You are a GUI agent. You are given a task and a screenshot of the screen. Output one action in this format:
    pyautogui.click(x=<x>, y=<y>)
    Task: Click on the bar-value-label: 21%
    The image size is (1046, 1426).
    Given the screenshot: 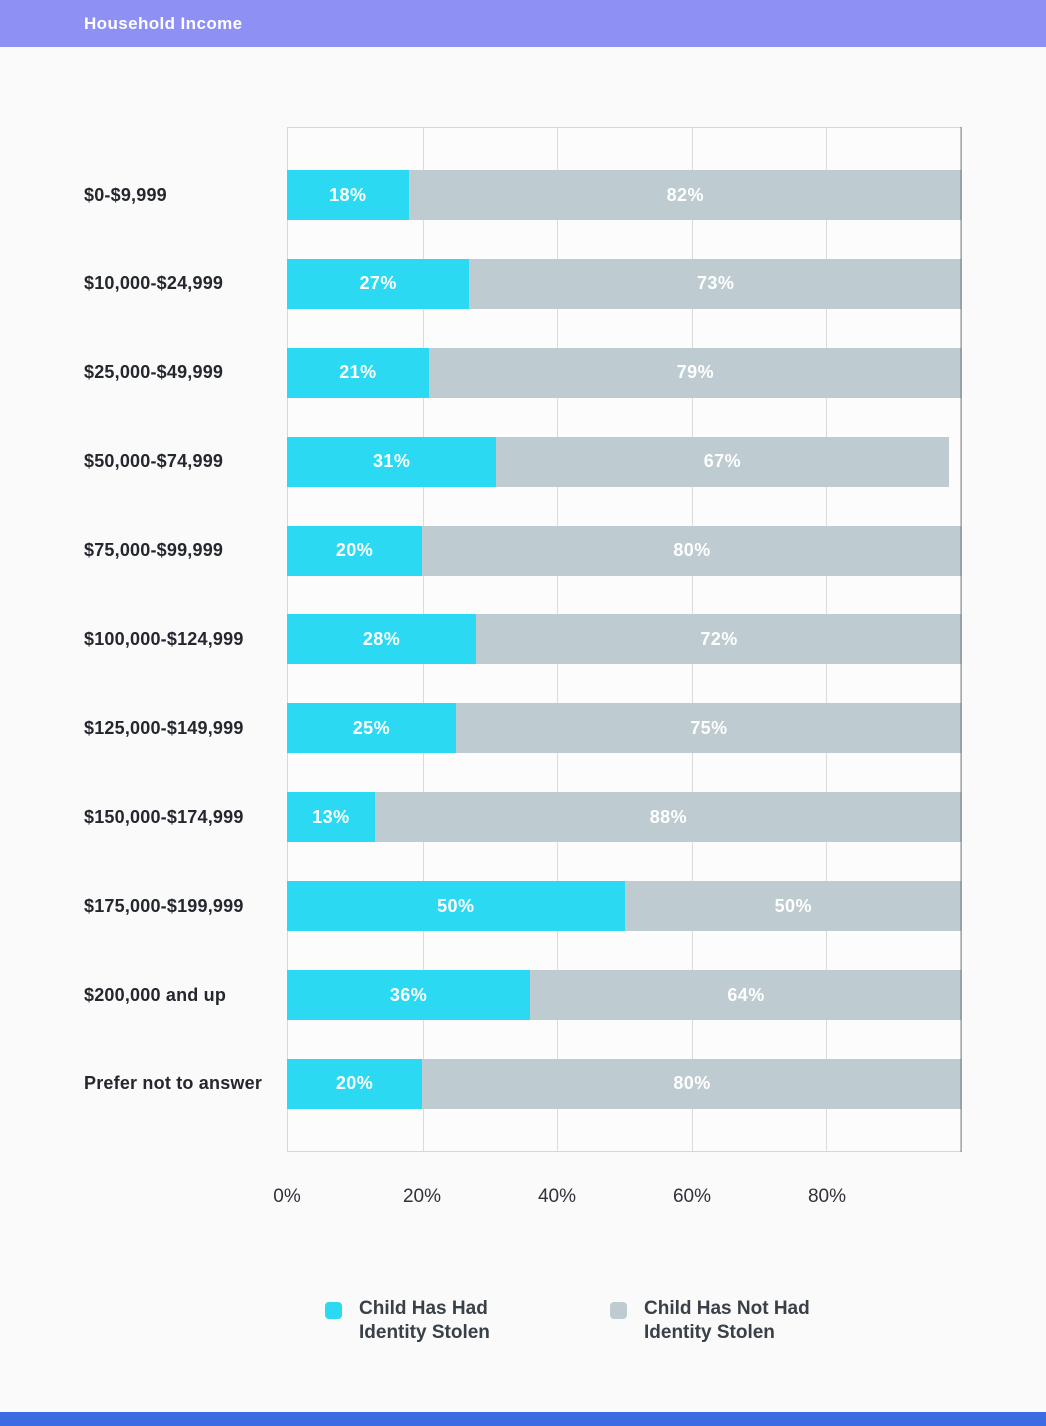 What is the action you would take?
    pyautogui.click(x=358, y=372)
    